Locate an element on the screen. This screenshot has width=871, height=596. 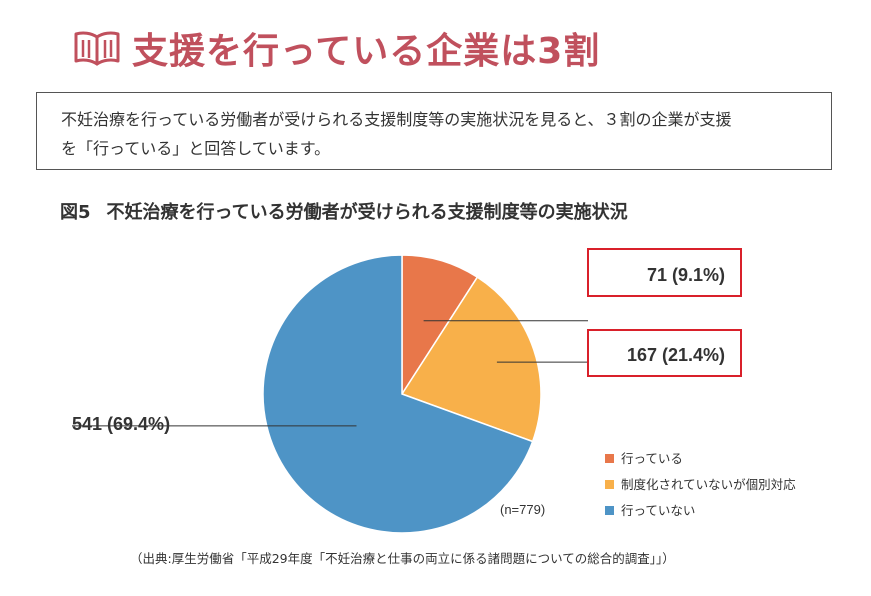
page-title: 支援を行っている企業は3割 is located at coordinates (366, 51).